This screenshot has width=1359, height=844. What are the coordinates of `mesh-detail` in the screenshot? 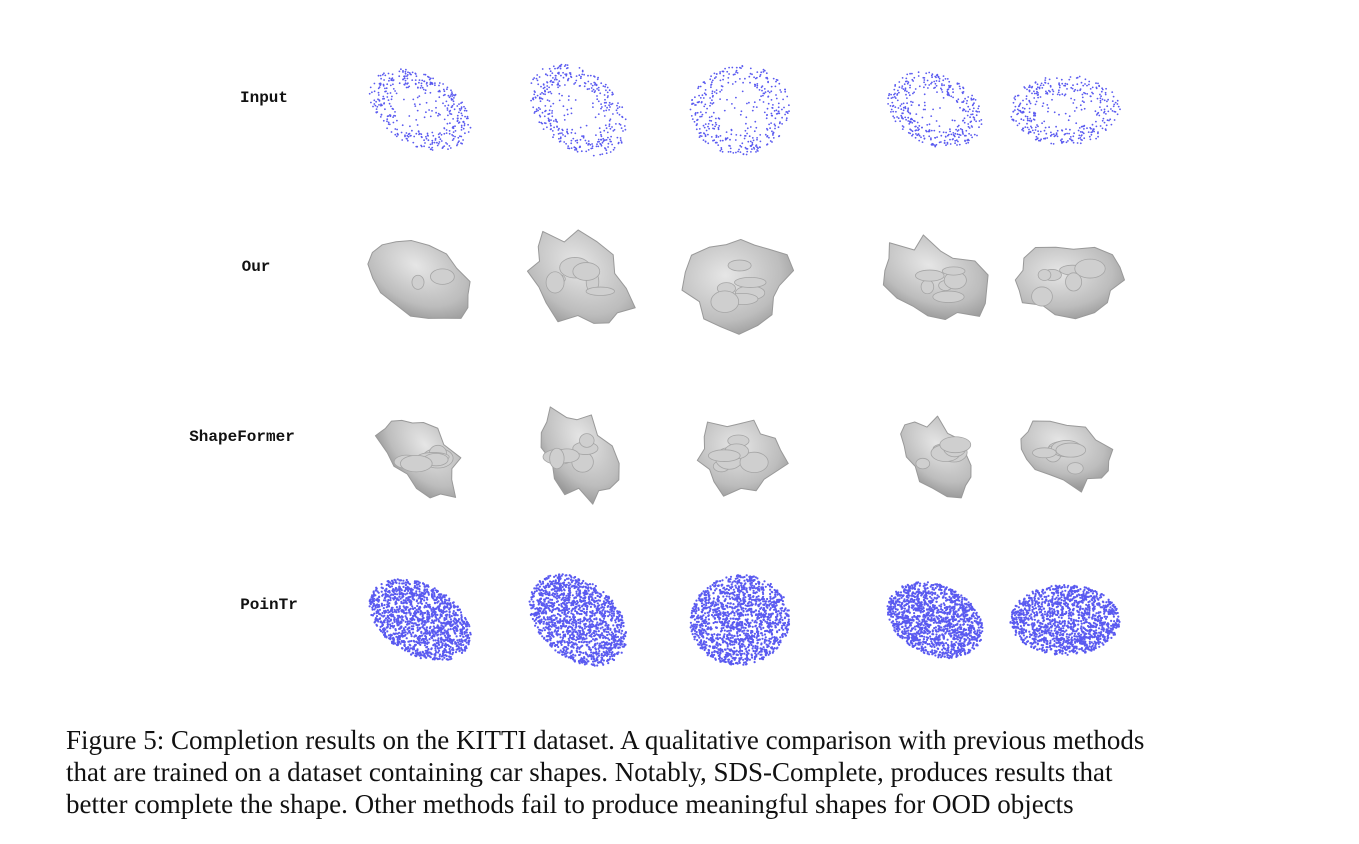 It's located at (557, 458).